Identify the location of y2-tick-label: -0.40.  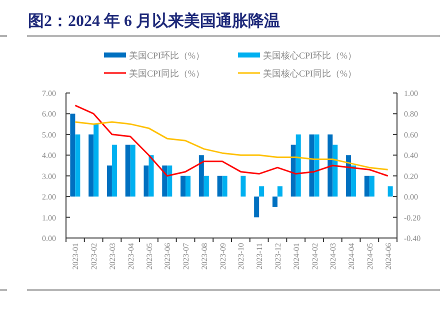
(412, 238).